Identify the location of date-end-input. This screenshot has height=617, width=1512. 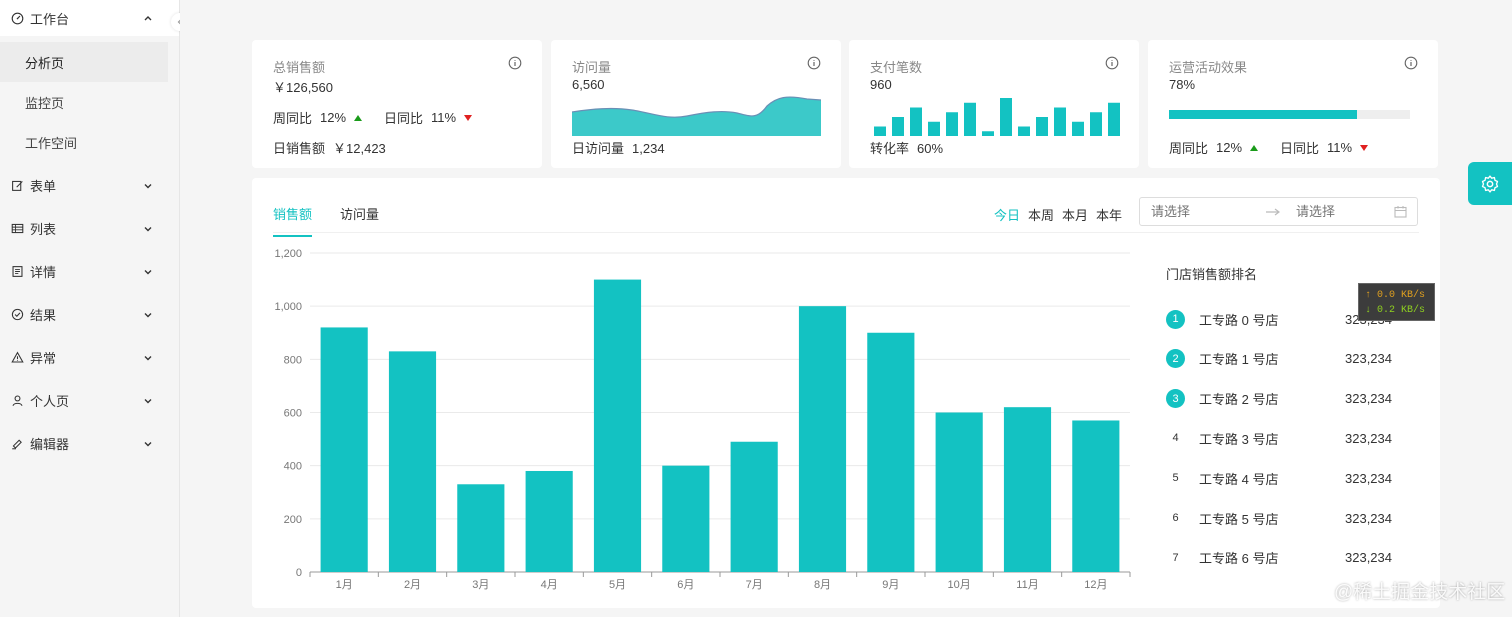
(1346, 211).